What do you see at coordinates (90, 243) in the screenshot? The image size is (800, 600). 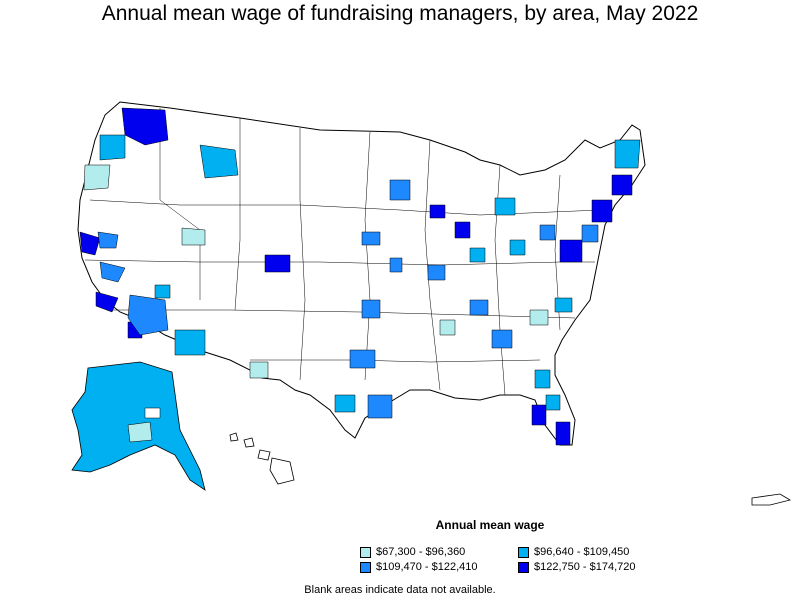 I see `area-sf-bay` at bounding box center [90, 243].